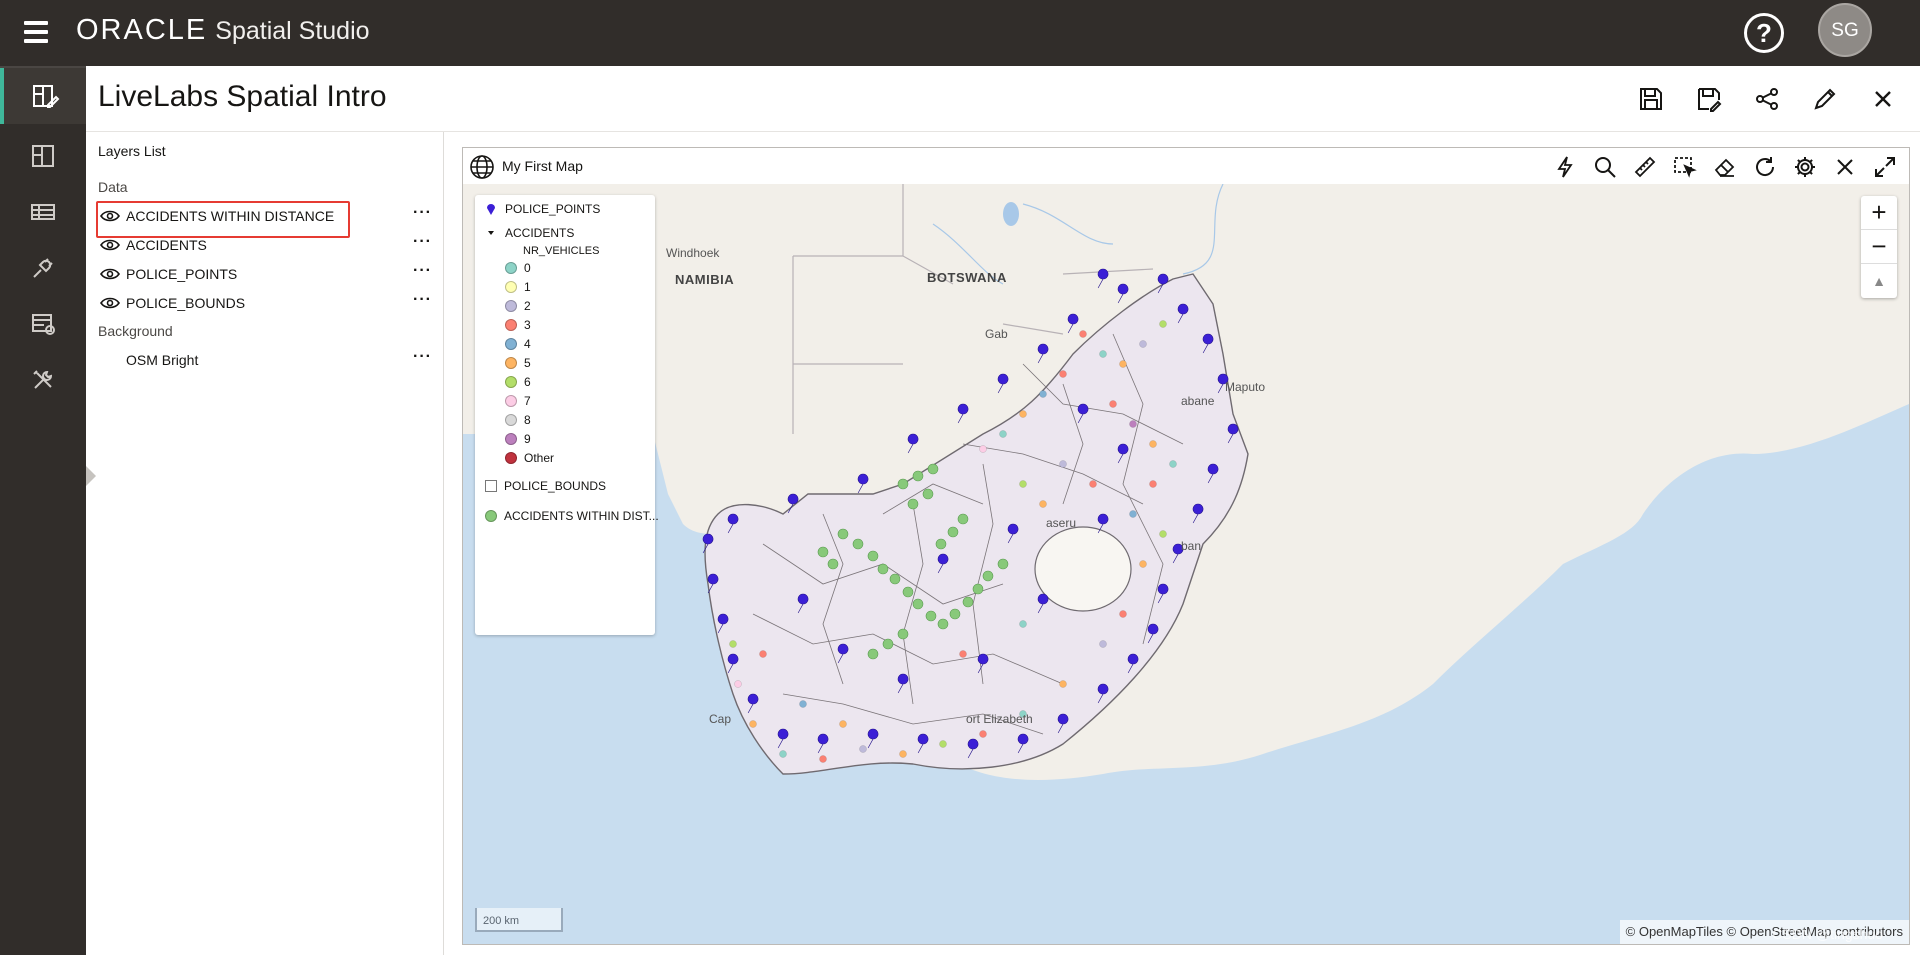 The image size is (1920, 955). I want to click on legend-class-label: 6, so click(527, 382).